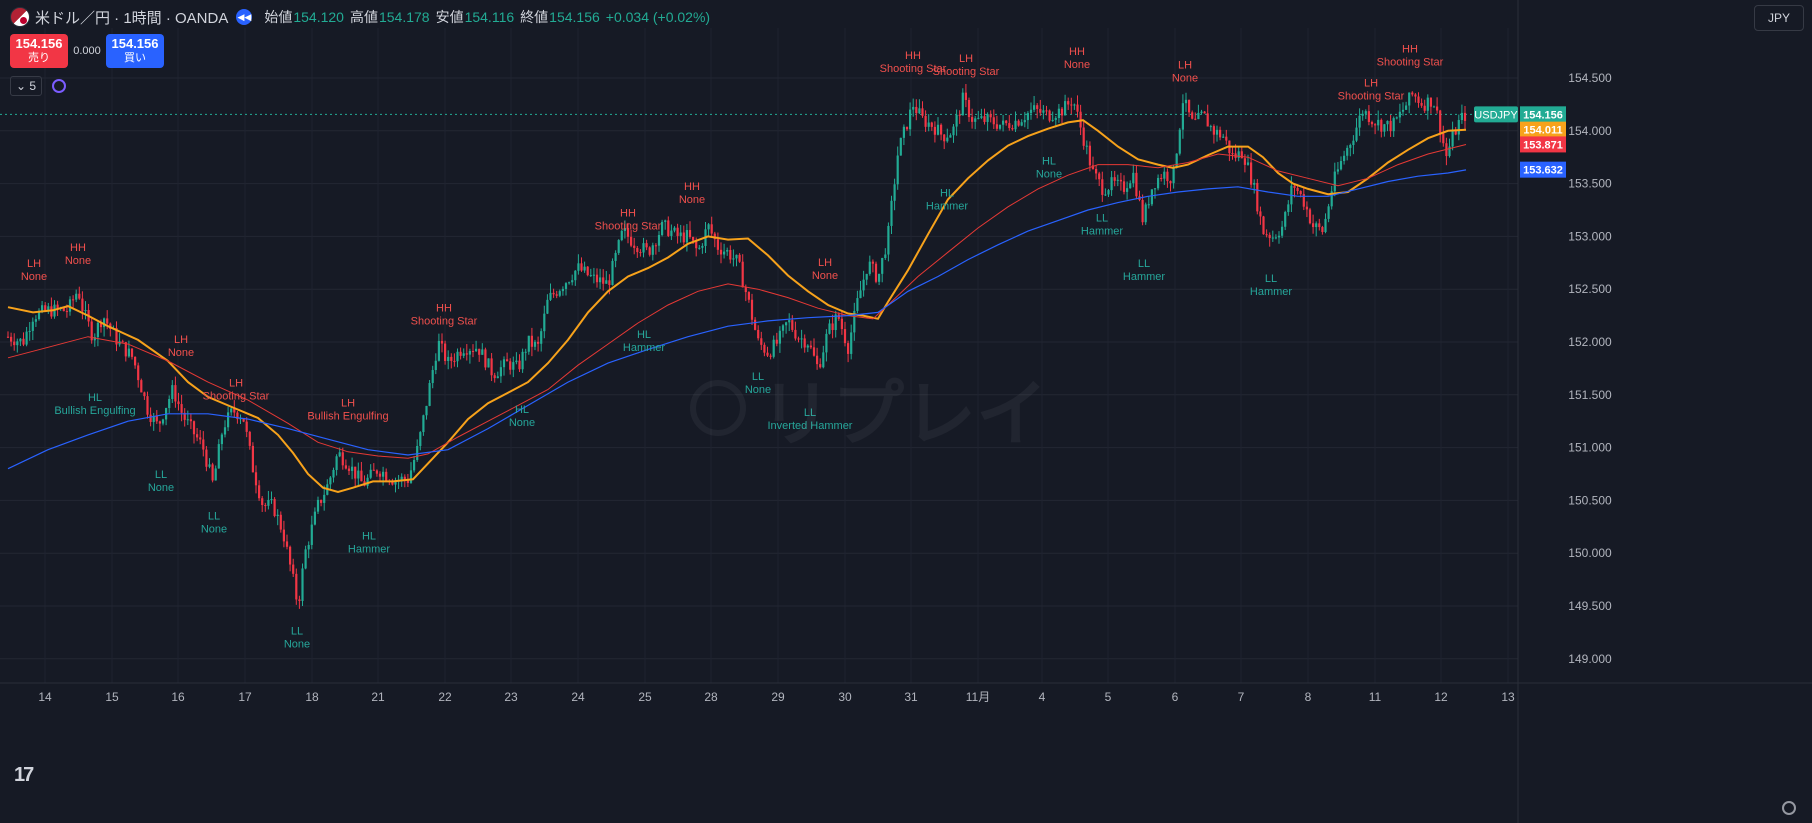 This screenshot has width=1812, height=823. I want to click on currency-button: JPY, so click(1779, 18).